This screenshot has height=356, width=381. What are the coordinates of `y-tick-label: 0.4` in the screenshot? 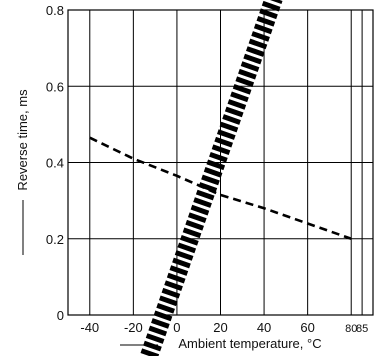 It's located at (55, 163).